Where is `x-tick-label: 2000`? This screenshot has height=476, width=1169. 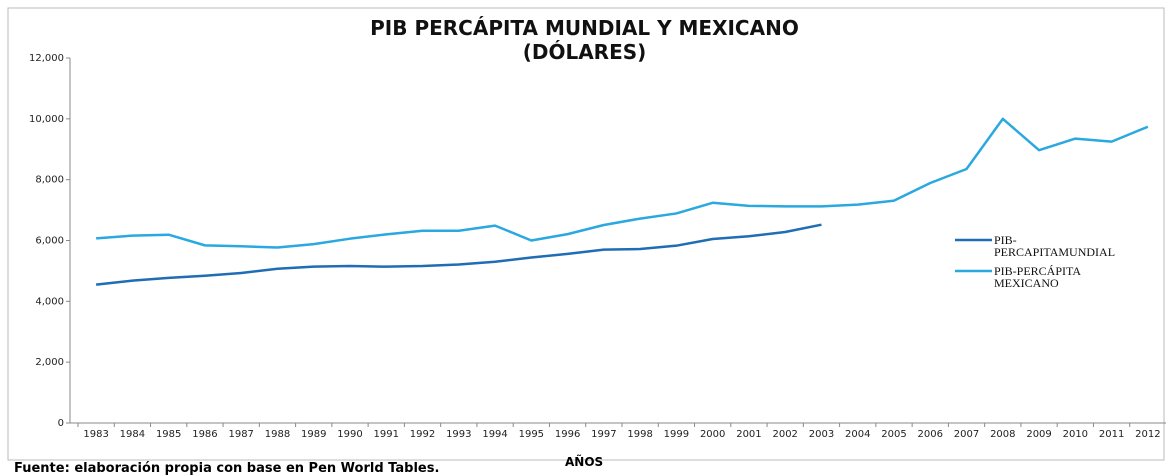 x-tick-label: 2000 is located at coordinates (712, 434).